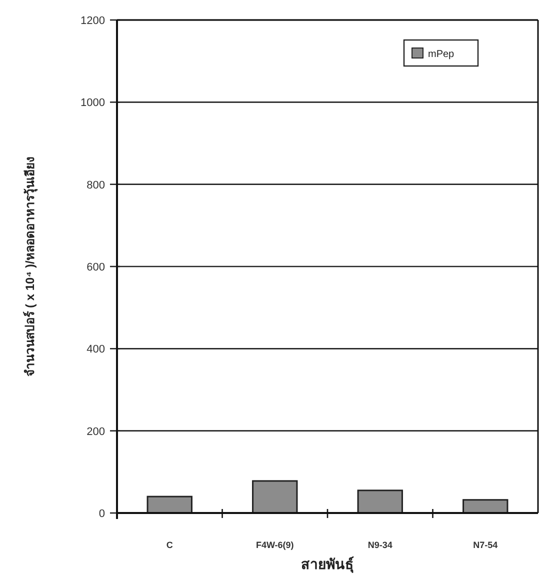 The height and width of the screenshot is (586, 542). What do you see at coordinates (485, 545) in the screenshot?
I see `x-tick-label: N7-54` at bounding box center [485, 545].